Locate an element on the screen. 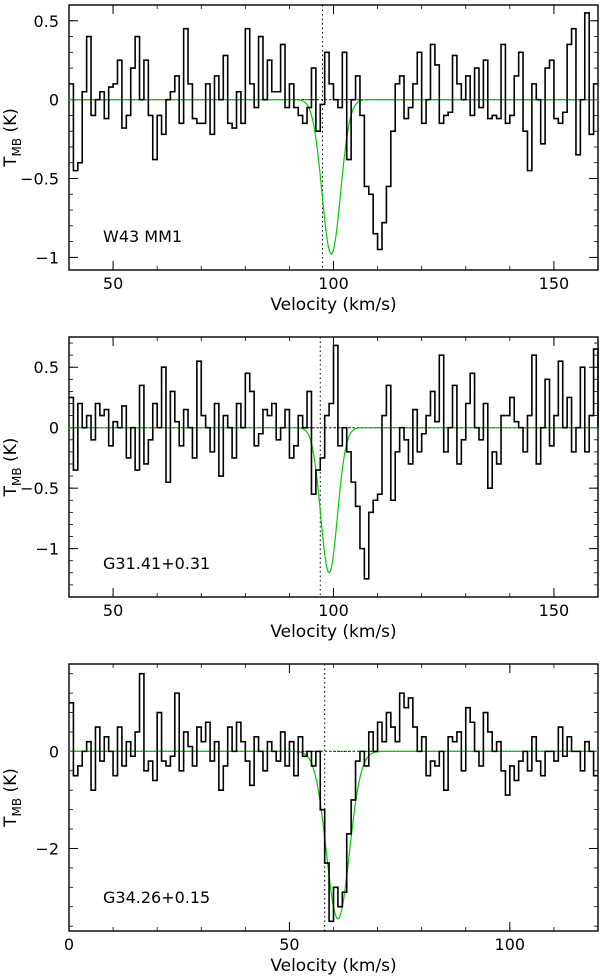 This screenshot has width=600, height=979. x-tick-label: 0 is located at coordinates (69, 944).